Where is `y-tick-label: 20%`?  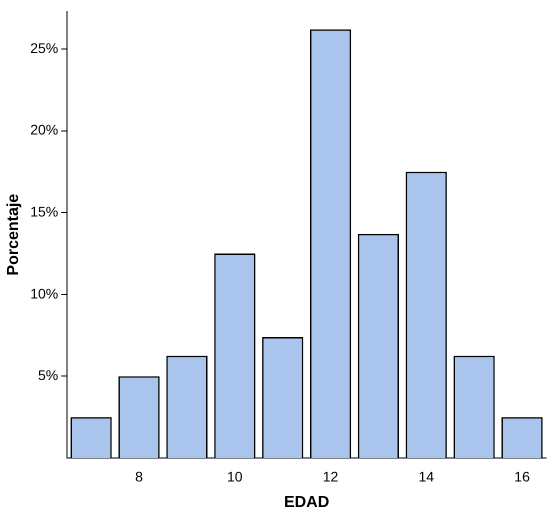 y-tick-label: 20% is located at coordinates (44, 130).